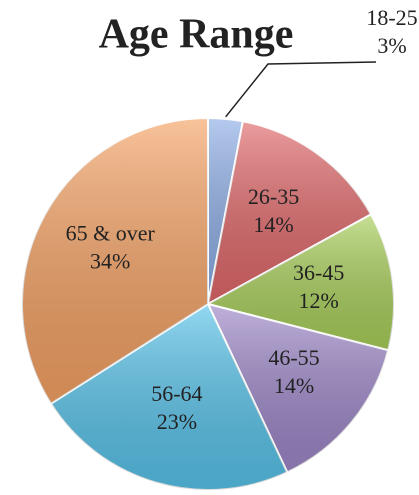 The height and width of the screenshot is (495, 419). What do you see at coordinates (318, 272) in the screenshot?
I see `category-label: 36-45` at bounding box center [318, 272].